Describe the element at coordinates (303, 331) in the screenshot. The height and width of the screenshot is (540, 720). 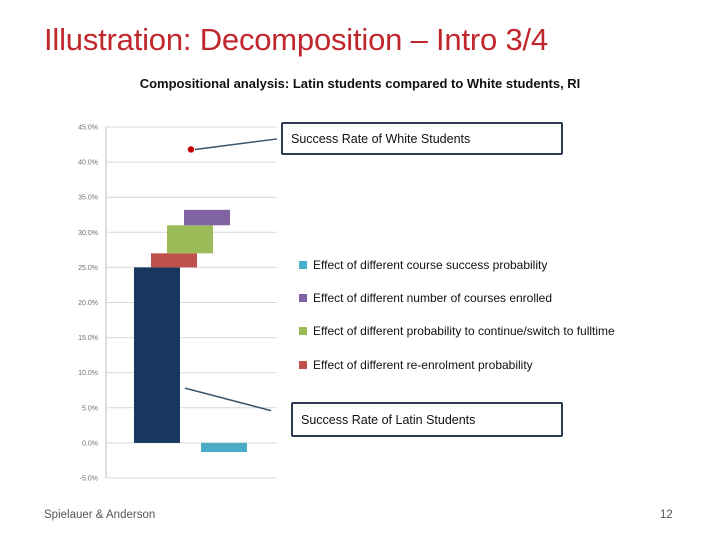
I see `legend-swatch-continue-fulltime` at that location.